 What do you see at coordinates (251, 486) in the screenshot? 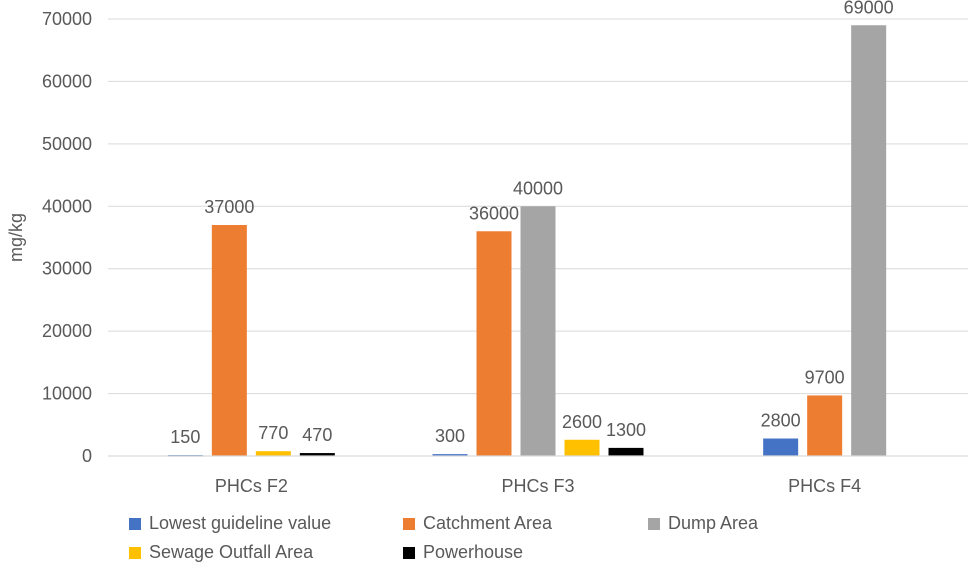
I see `x-tick-label: PHCs F2` at bounding box center [251, 486].